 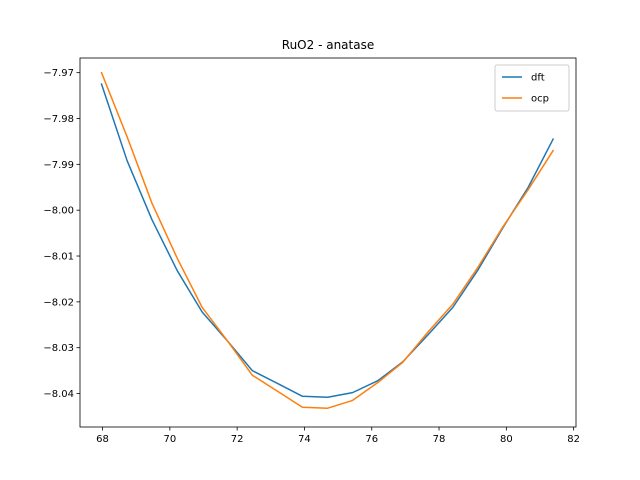 What do you see at coordinates (58, 211) in the screenshot?
I see `y-tick-label: −8.00` at bounding box center [58, 211].